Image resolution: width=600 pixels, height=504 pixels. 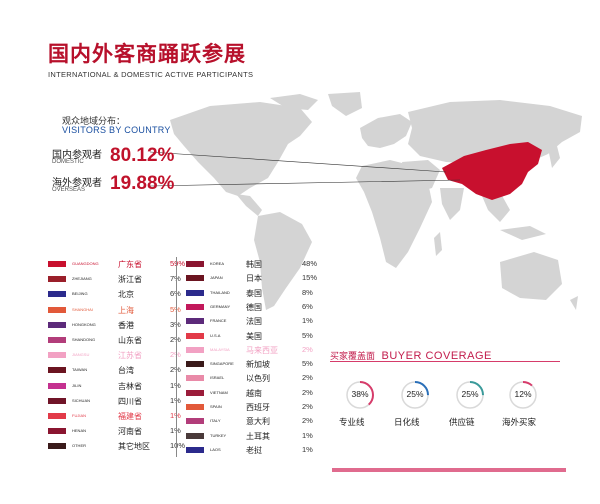 I want to click on legend-cn-label: 以色列, so click(x=258, y=379).